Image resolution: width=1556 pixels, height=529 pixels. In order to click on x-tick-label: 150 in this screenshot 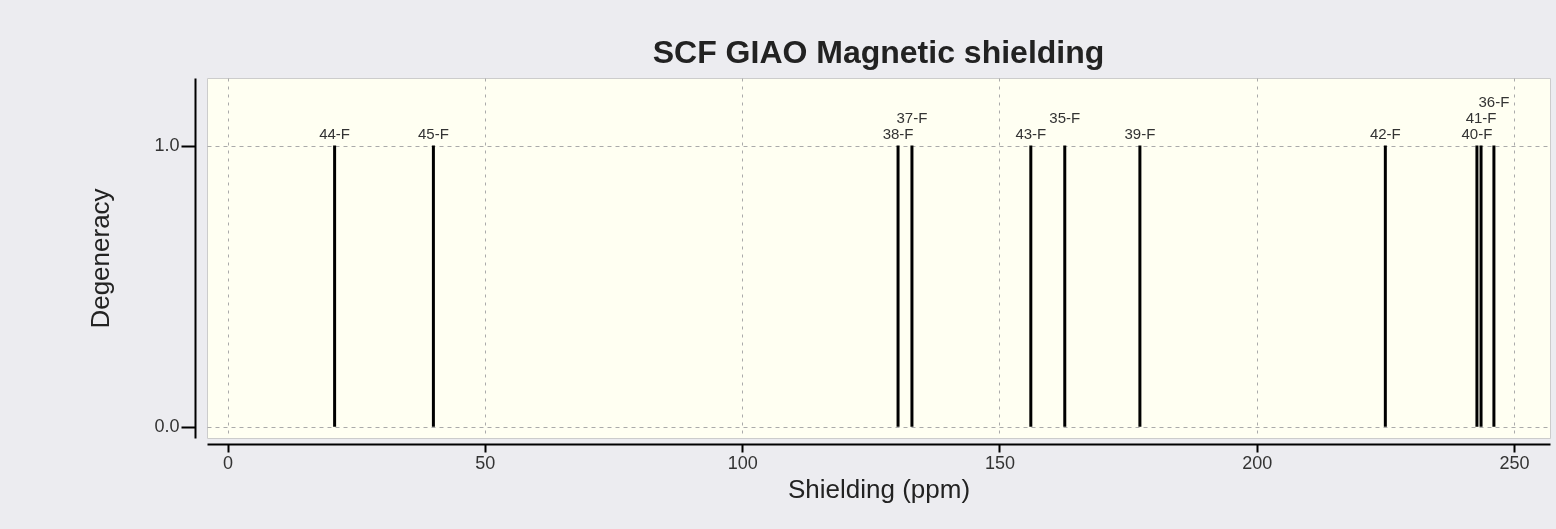, I will do `click(999, 462)`.